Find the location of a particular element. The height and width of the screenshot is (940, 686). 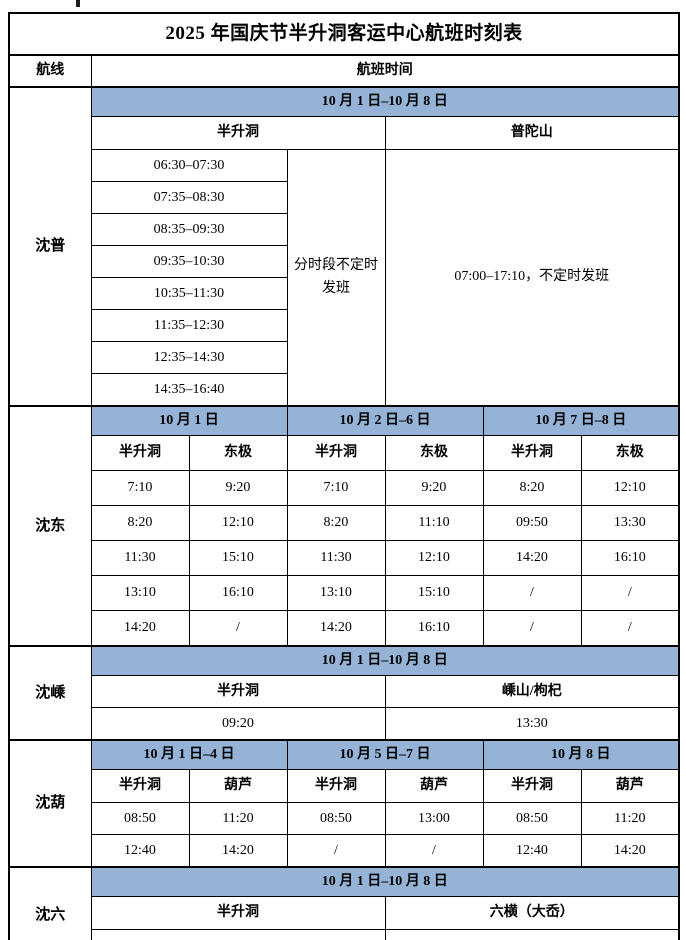

time-cell: 07:35–08:30 is located at coordinates (189, 197).